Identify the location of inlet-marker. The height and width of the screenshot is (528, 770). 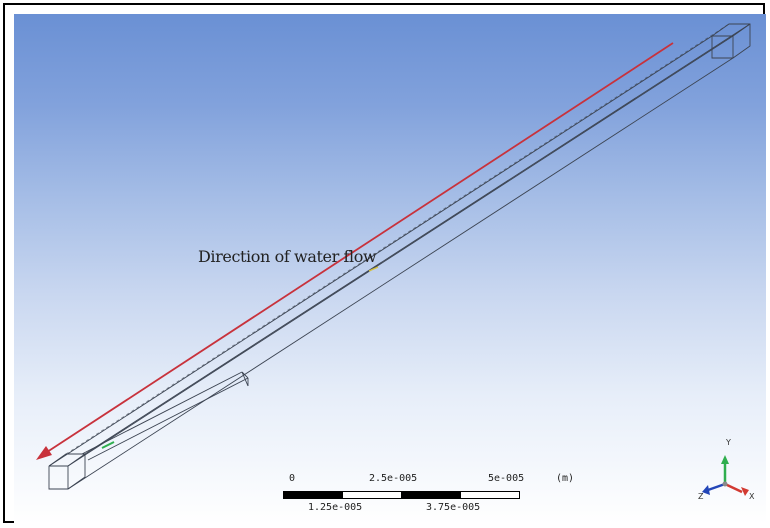
(108, 445).